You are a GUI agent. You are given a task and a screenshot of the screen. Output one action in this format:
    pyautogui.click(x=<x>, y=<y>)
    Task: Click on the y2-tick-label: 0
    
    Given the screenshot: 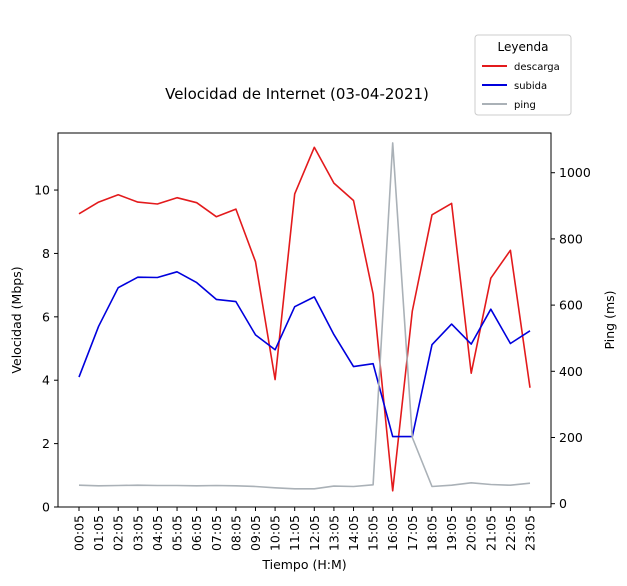 What is the action you would take?
    pyautogui.click(x=563, y=503)
    